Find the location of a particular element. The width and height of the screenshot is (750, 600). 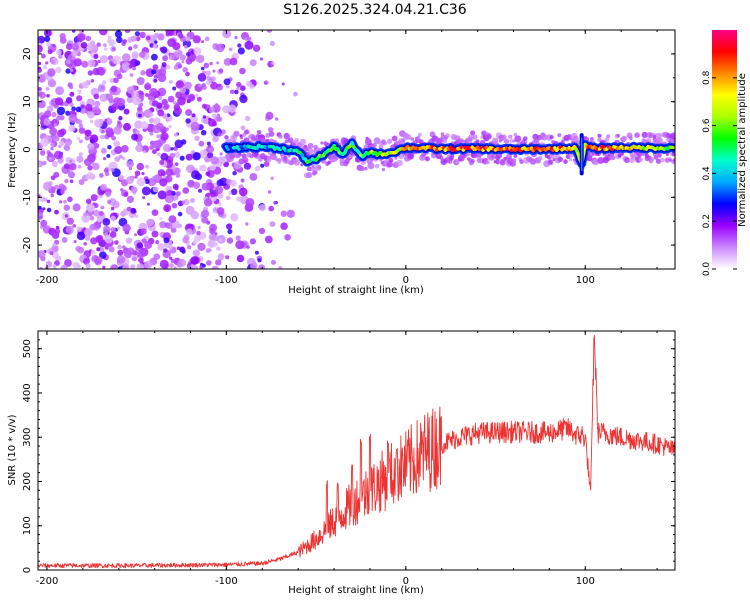

snr-y-tick-label: 400 is located at coordinates (27, 392).